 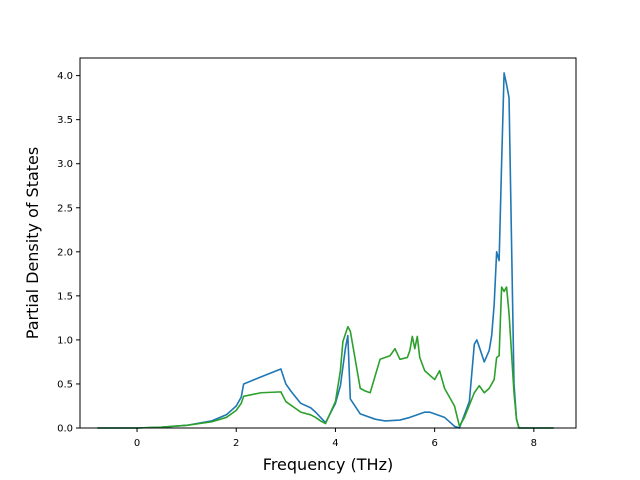 What do you see at coordinates (236, 443) in the screenshot?
I see `x-tick-label: 2` at bounding box center [236, 443].